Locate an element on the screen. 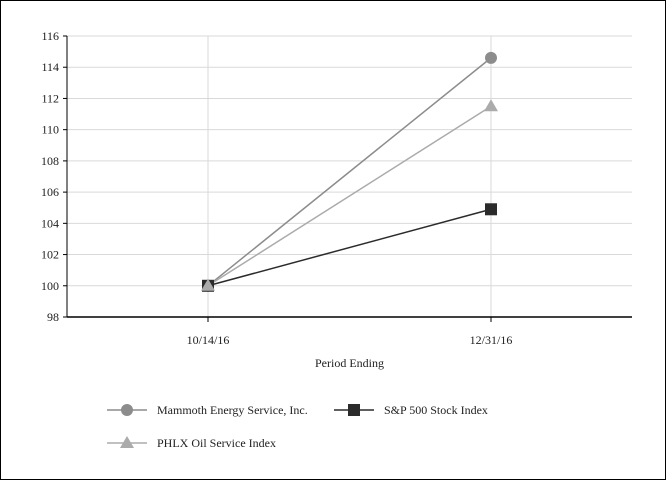  y-tick-label: 116 is located at coordinates (50, 36).